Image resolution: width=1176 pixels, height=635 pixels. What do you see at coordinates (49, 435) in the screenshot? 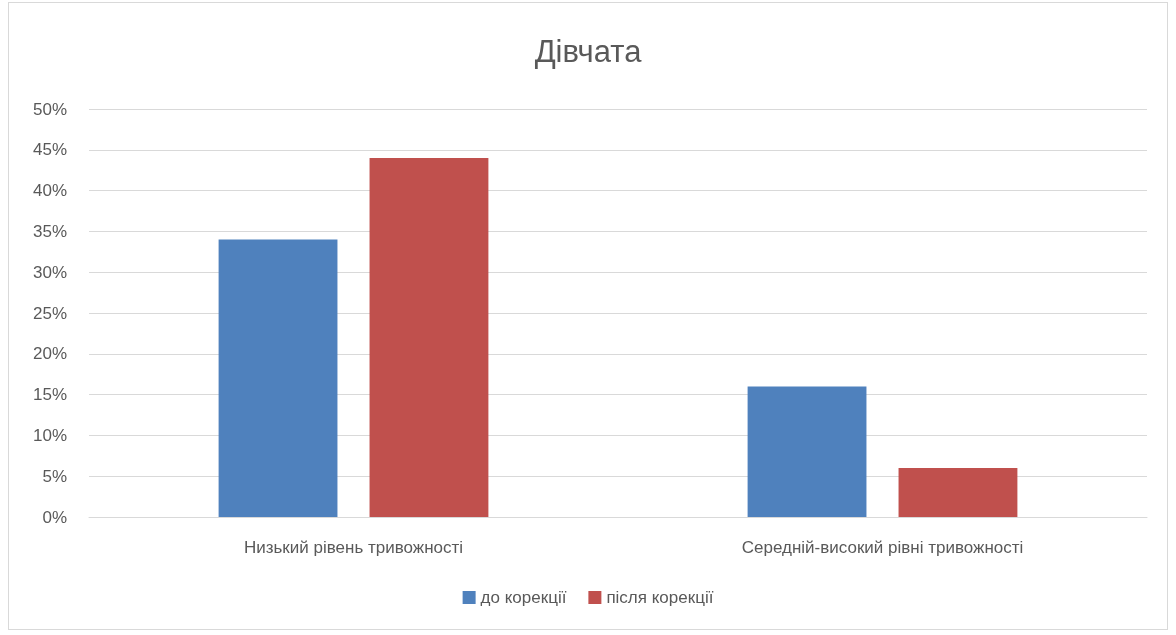
I see `y-tick-label: 10%` at bounding box center [49, 435].